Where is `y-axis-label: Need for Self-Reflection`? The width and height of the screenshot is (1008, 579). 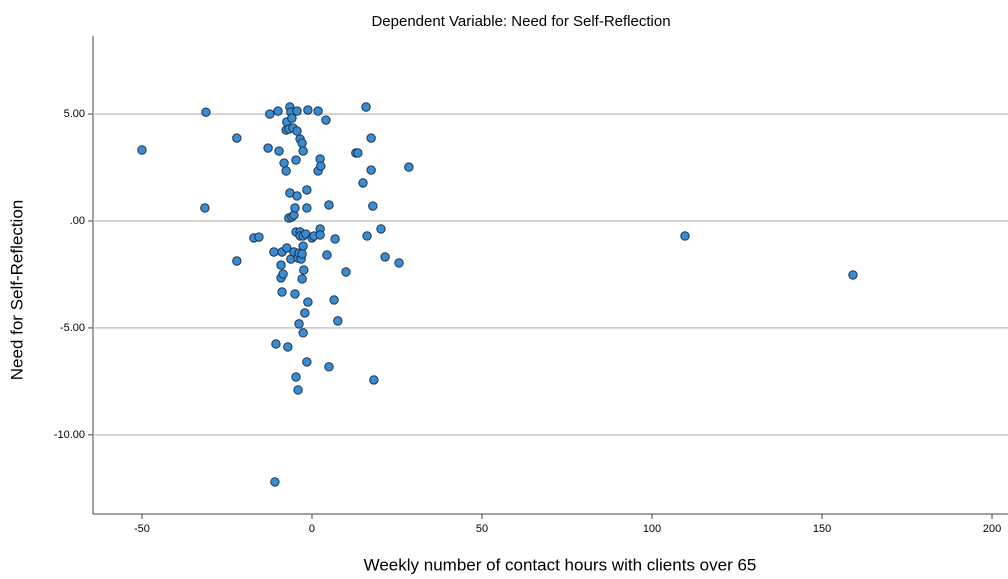 y-axis-label: Need for Self-Reflection is located at coordinates (16, 290).